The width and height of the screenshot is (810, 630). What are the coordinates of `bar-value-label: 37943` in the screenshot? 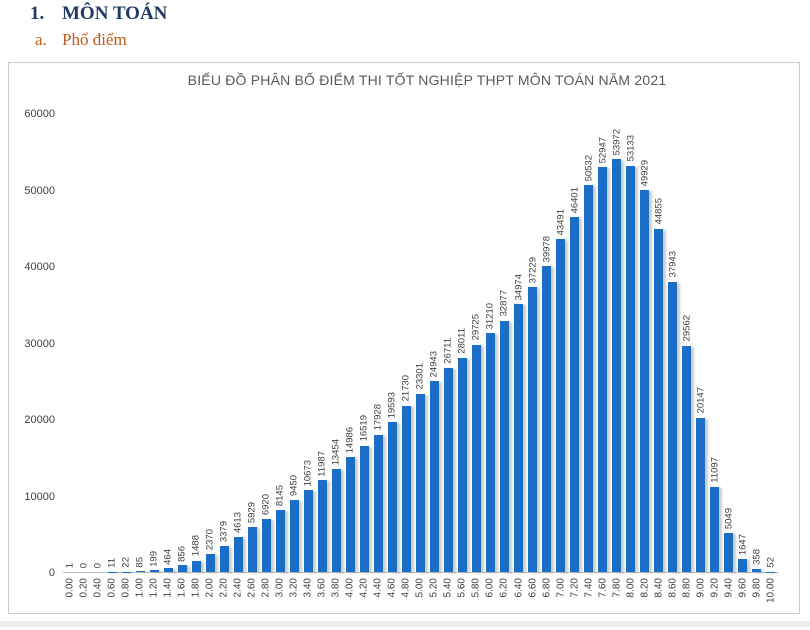 It's located at (673, 264).